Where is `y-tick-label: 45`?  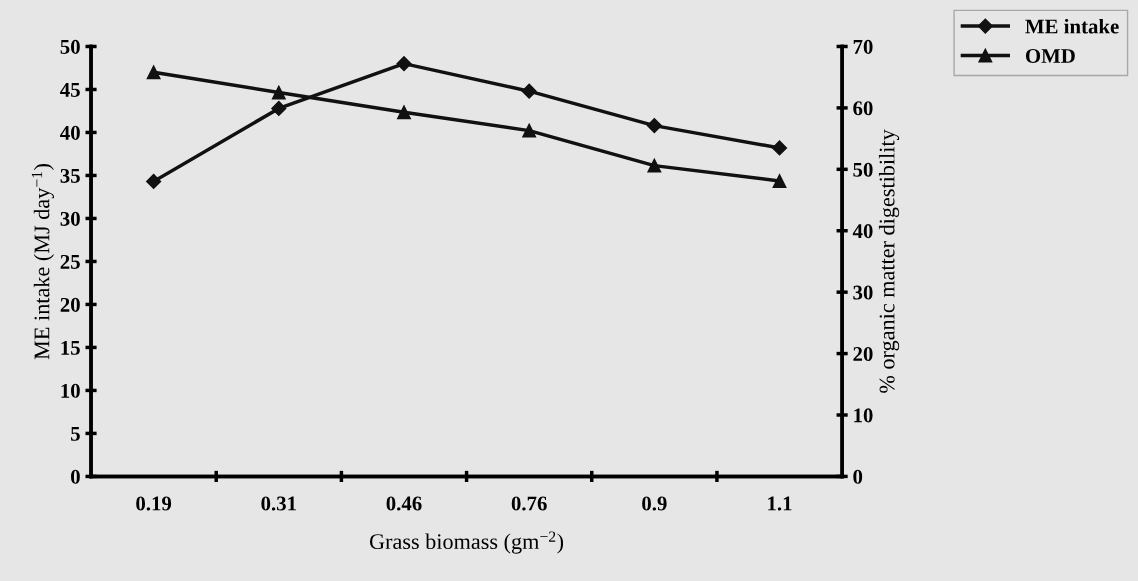 y-tick-label: 45 is located at coordinates (70, 89).